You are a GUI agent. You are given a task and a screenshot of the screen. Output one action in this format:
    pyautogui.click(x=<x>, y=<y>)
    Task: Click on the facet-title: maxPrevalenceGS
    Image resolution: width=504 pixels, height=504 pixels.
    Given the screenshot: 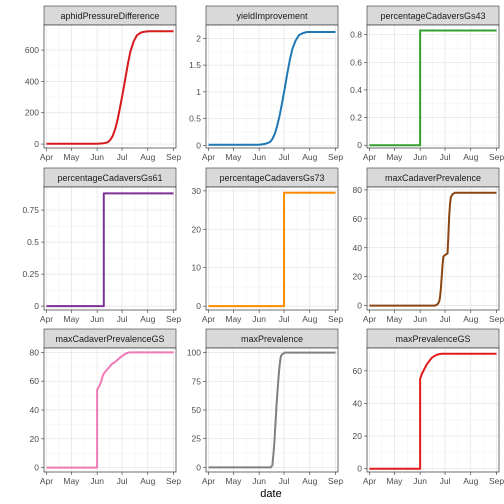 What is the action you would take?
    pyautogui.click(x=432, y=339)
    